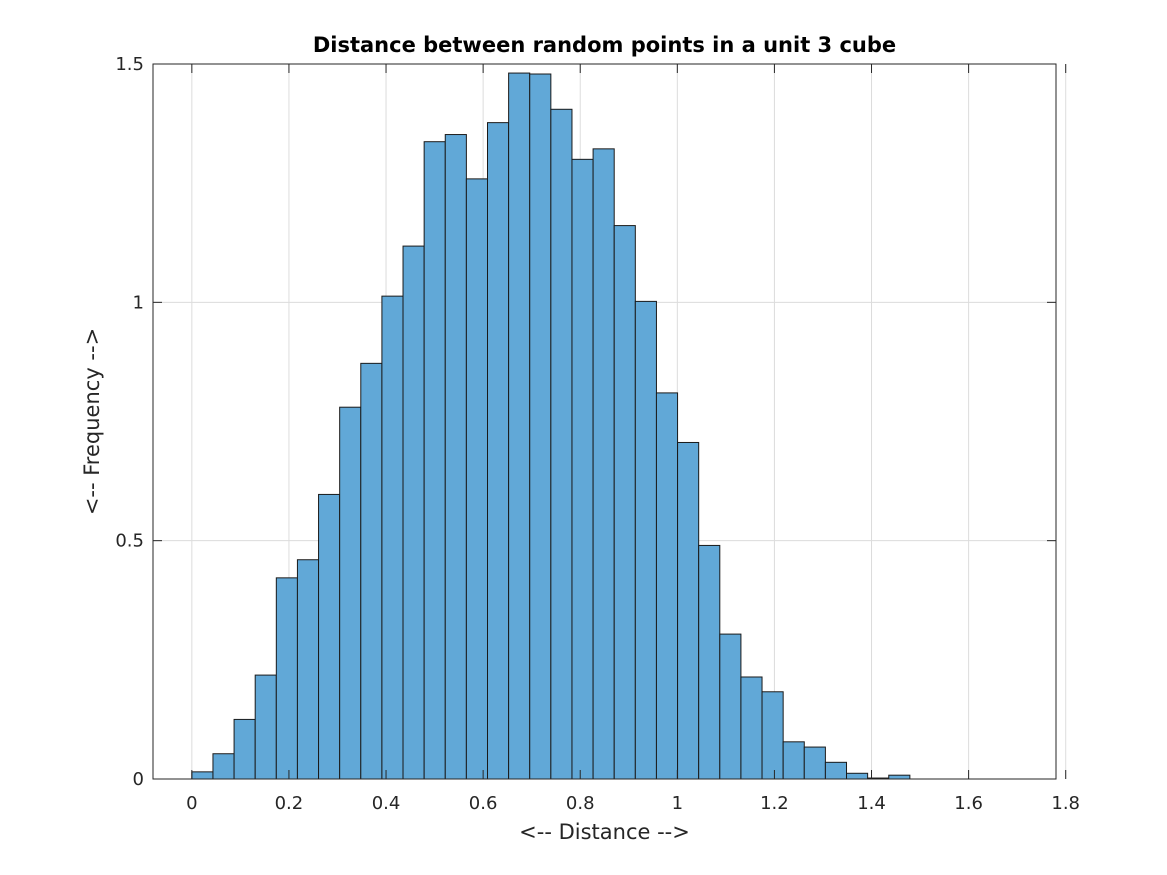 The height and width of the screenshot is (875, 1167). I want to click on x-tick-label: 1.8, so click(1065, 803).